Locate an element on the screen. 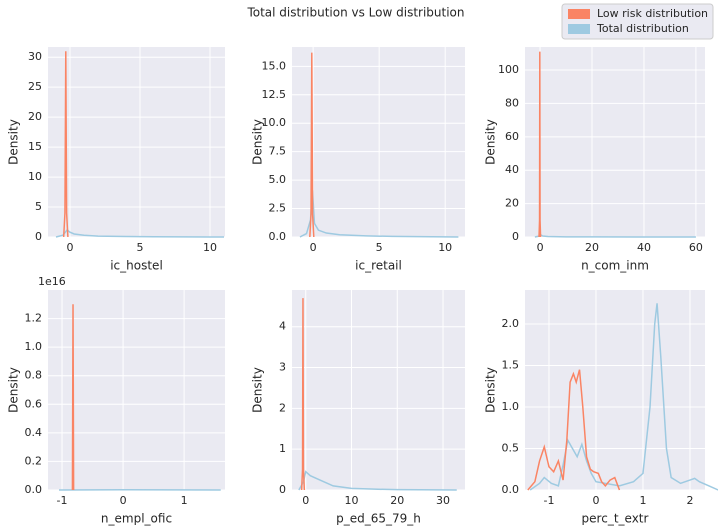  y-tick-label: 0.6 is located at coordinates (34, 403).